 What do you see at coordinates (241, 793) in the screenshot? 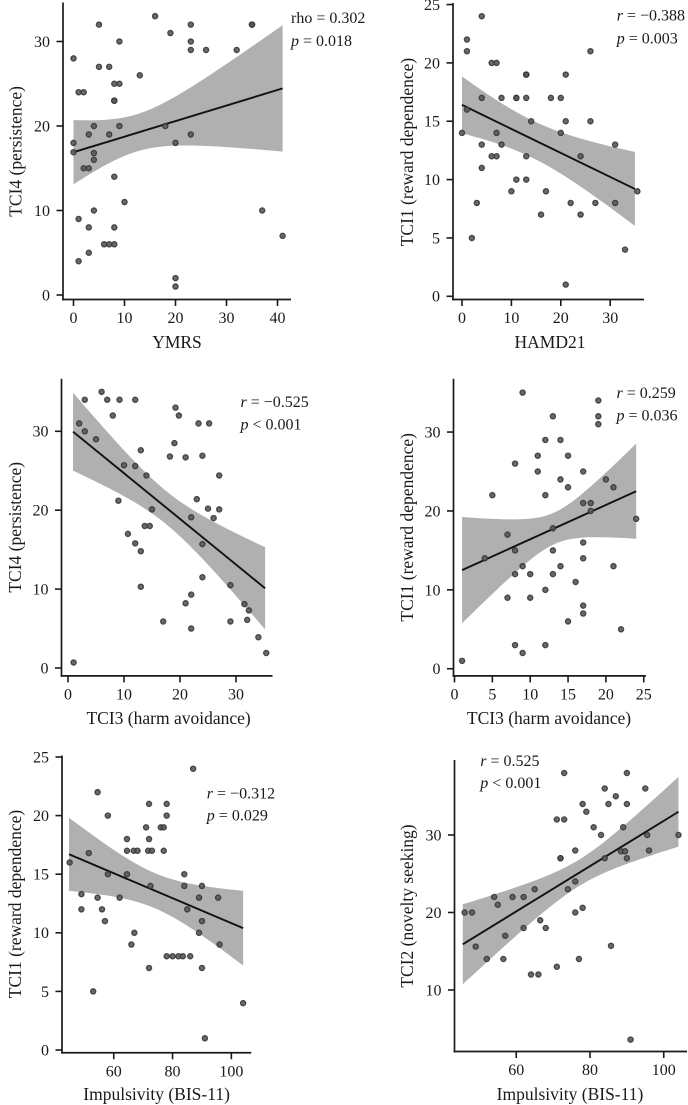
I see `svg-text: r = −0.312` at bounding box center [241, 793].